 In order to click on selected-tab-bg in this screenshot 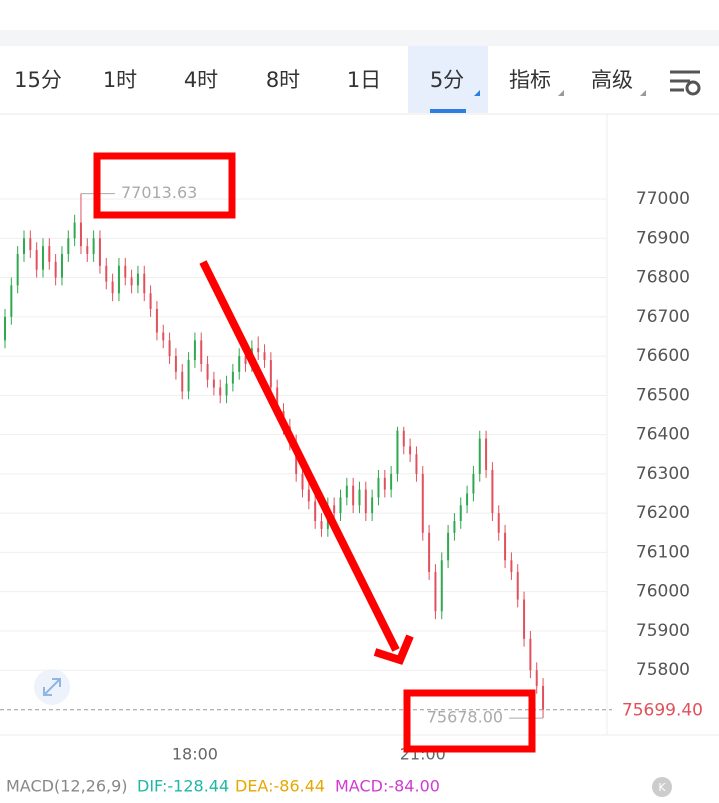, I will do `click(448, 79)`.